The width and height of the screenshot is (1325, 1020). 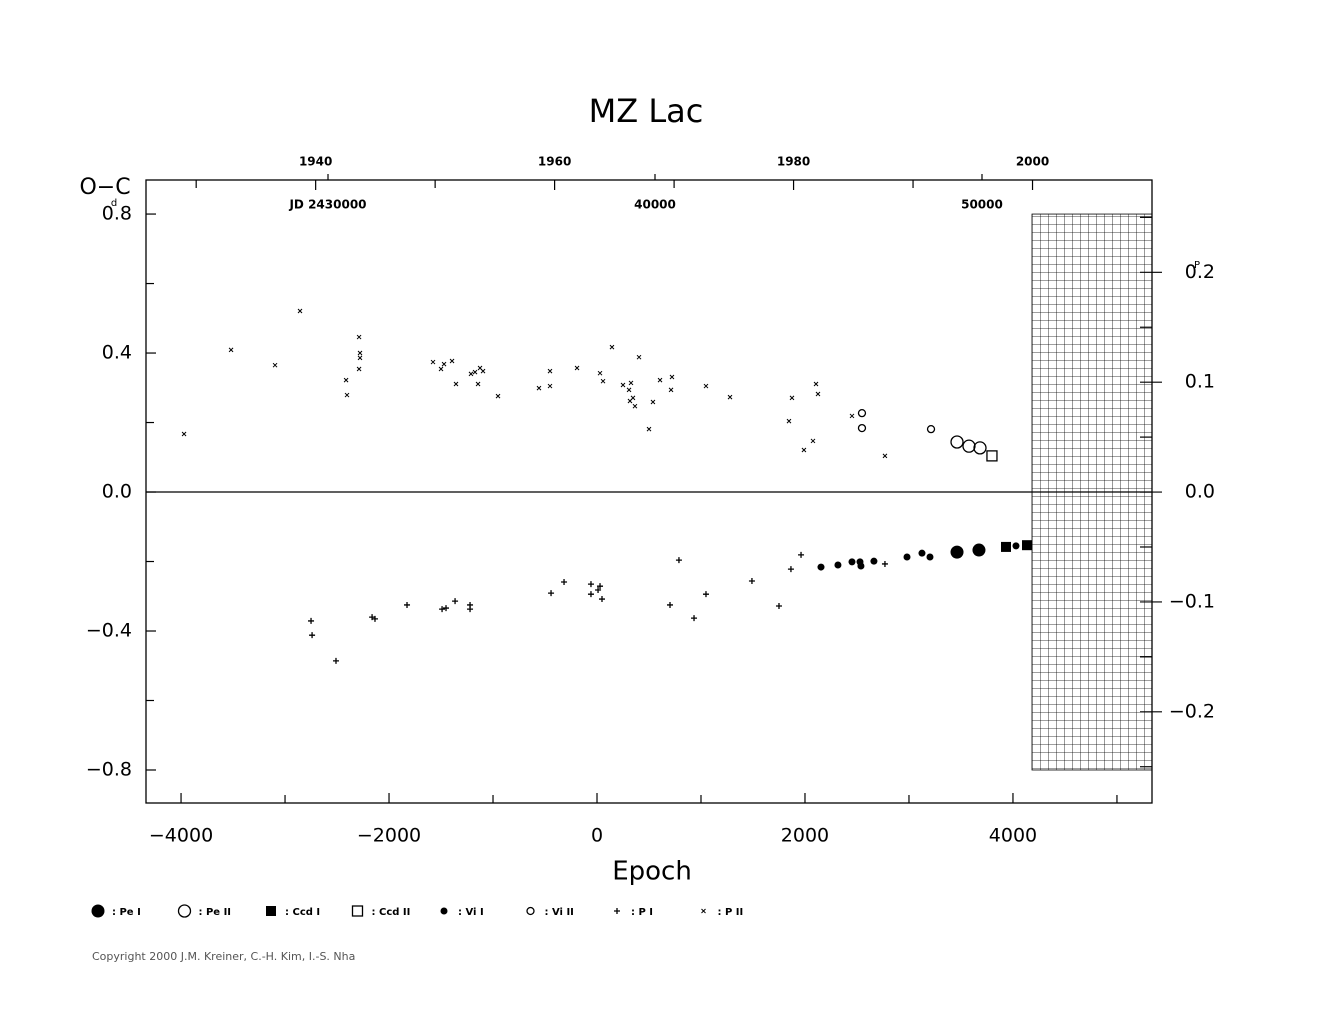 What do you see at coordinates (992, 456) in the screenshot?
I see `marker-open-square` at bounding box center [992, 456].